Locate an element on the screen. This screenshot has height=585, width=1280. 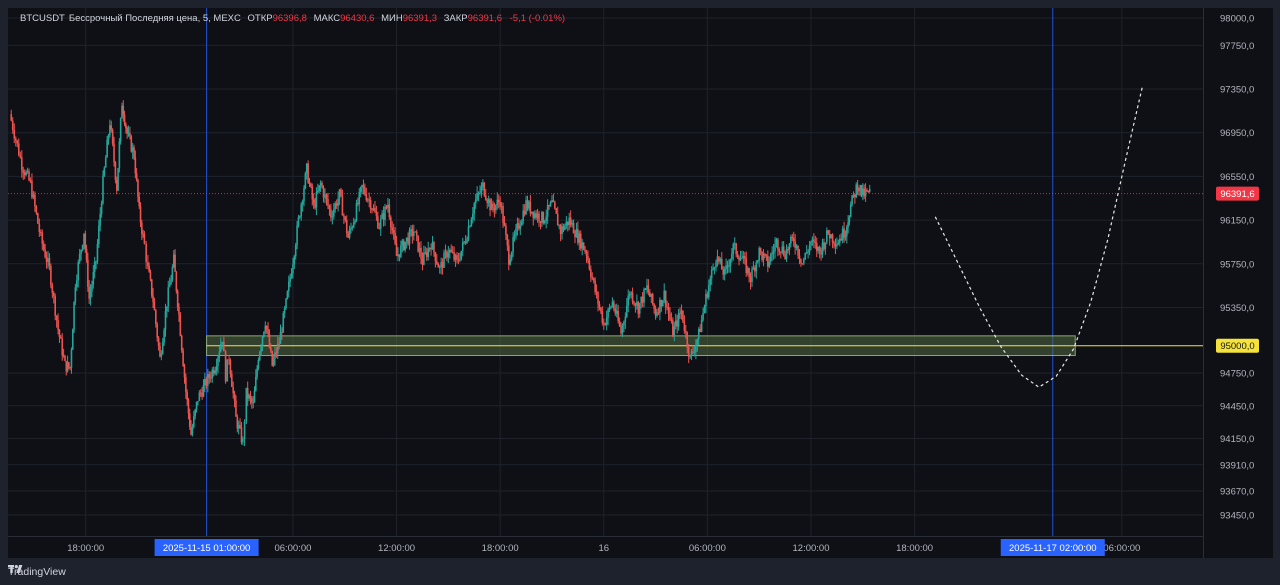
legend-close-value: 96391,6 is located at coordinates (484, 18).